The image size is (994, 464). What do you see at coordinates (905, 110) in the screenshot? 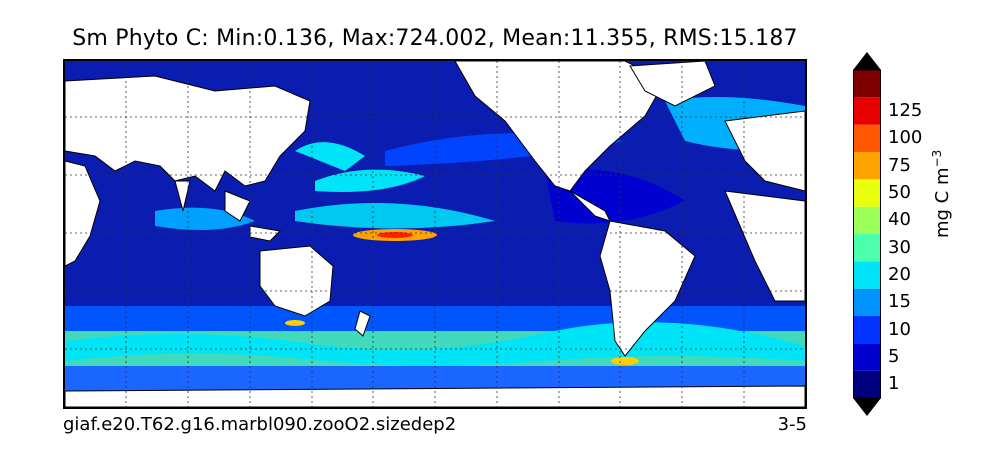
I see `colorbar-tick-label: 125` at bounding box center [905, 110].